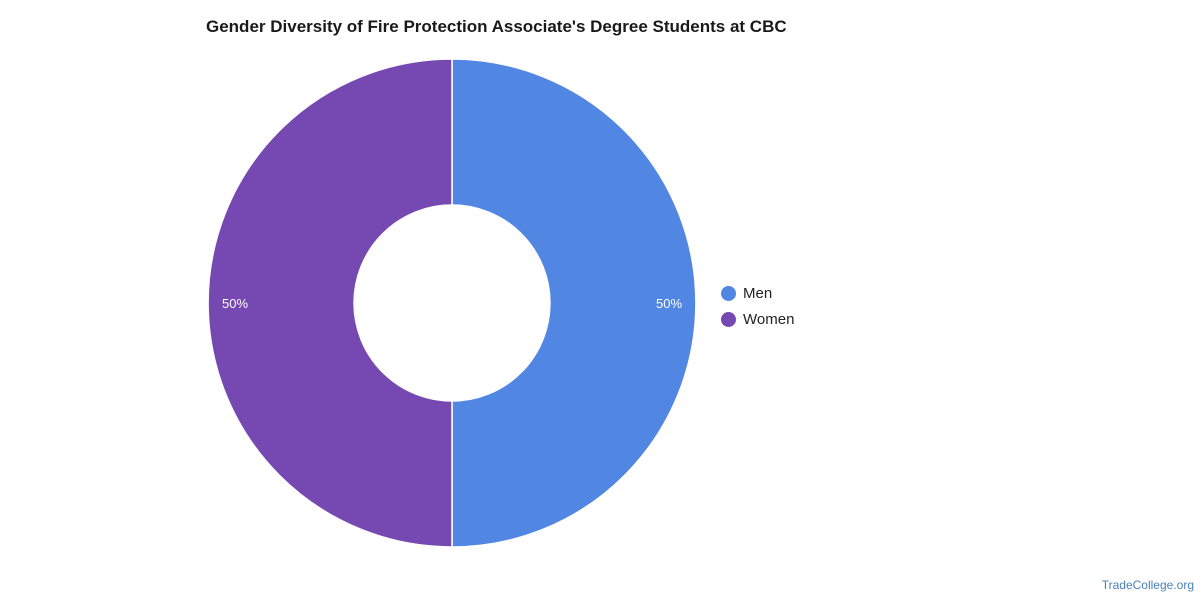  I want to click on legend-swatch-women, so click(728, 319).